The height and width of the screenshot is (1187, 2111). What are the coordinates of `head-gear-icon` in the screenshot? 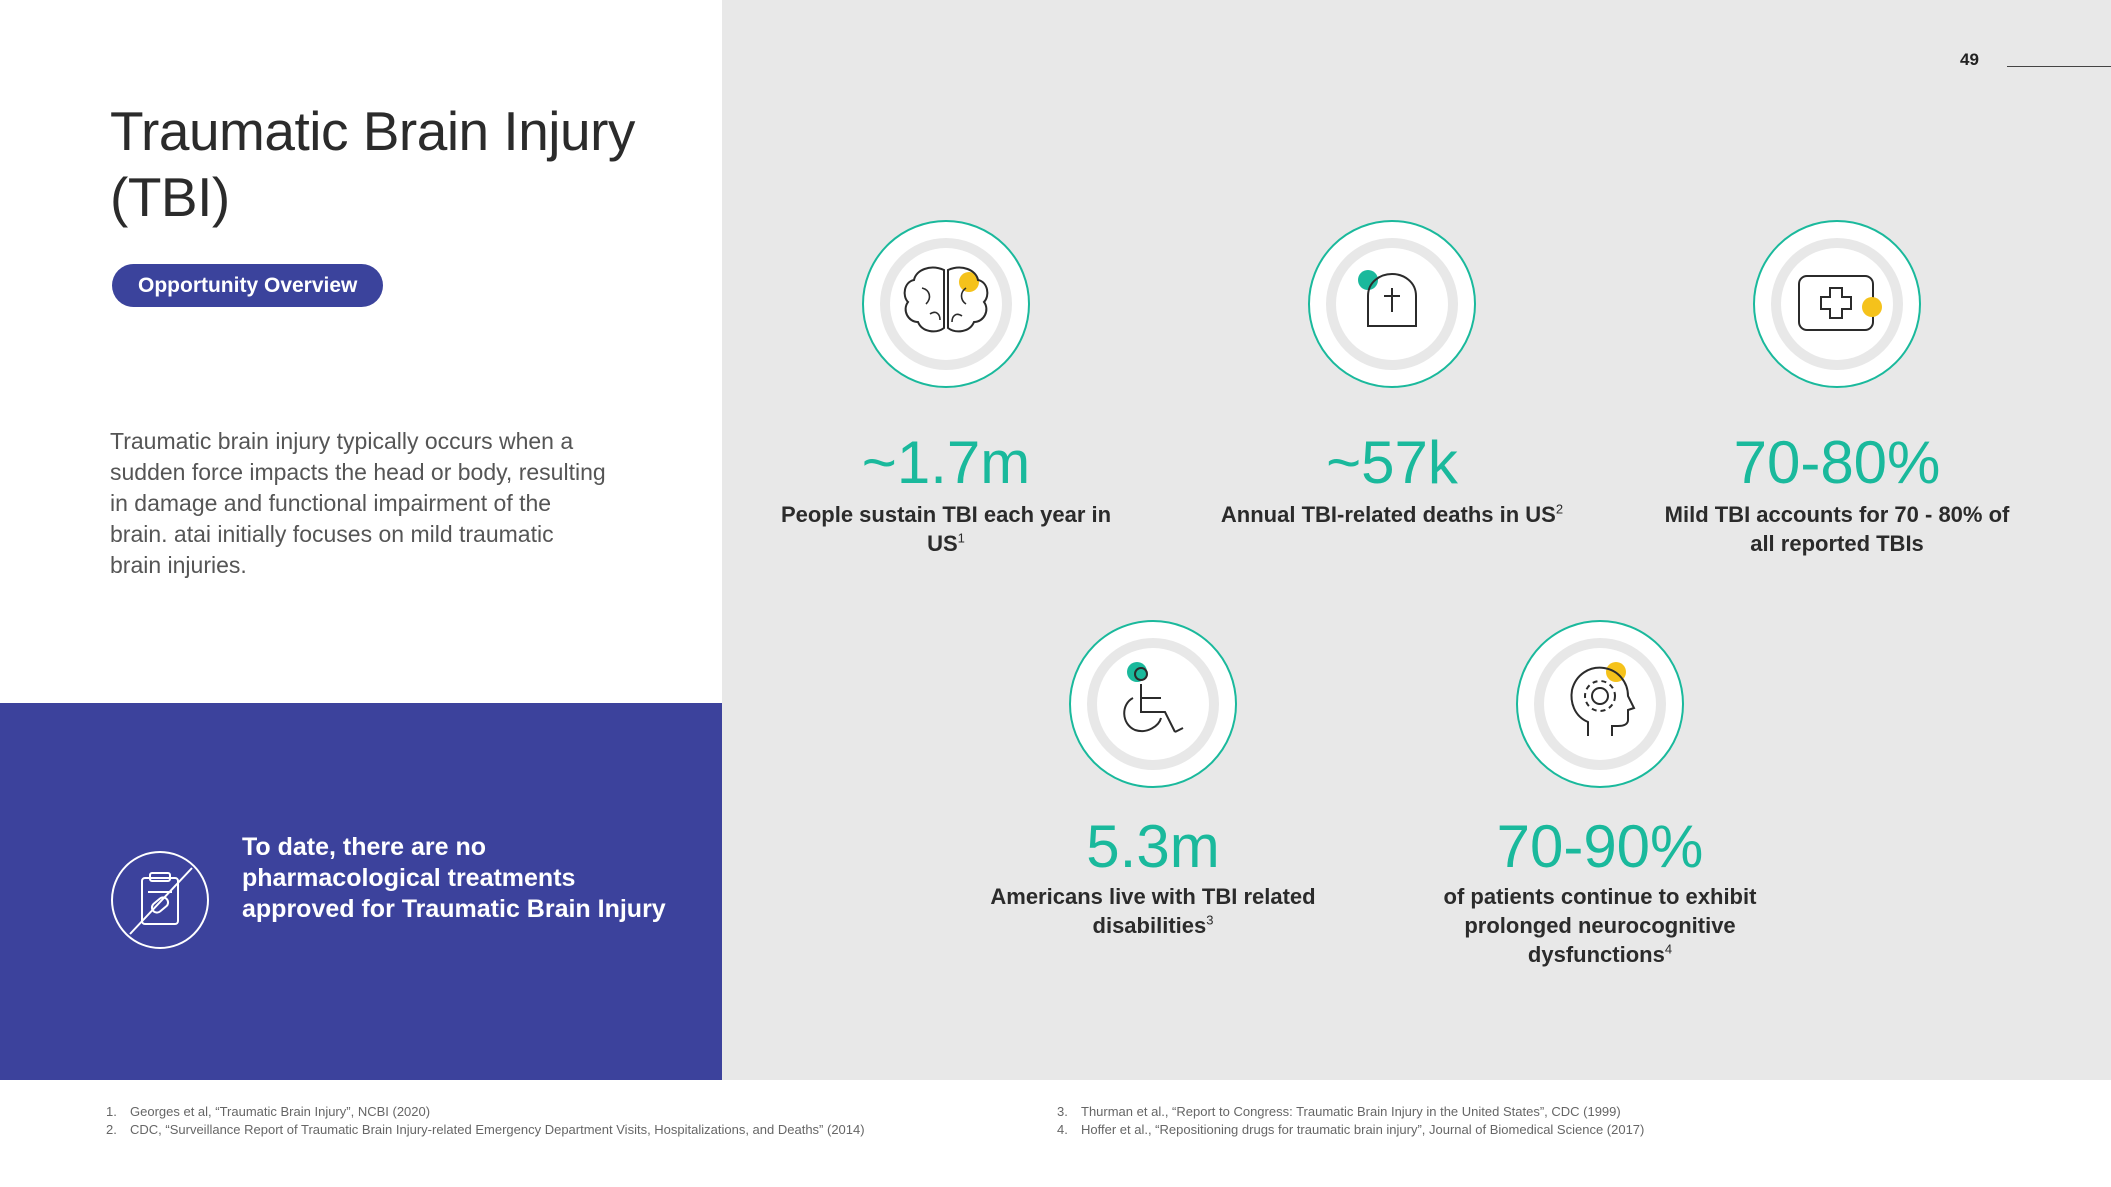 It's located at (1600, 704).